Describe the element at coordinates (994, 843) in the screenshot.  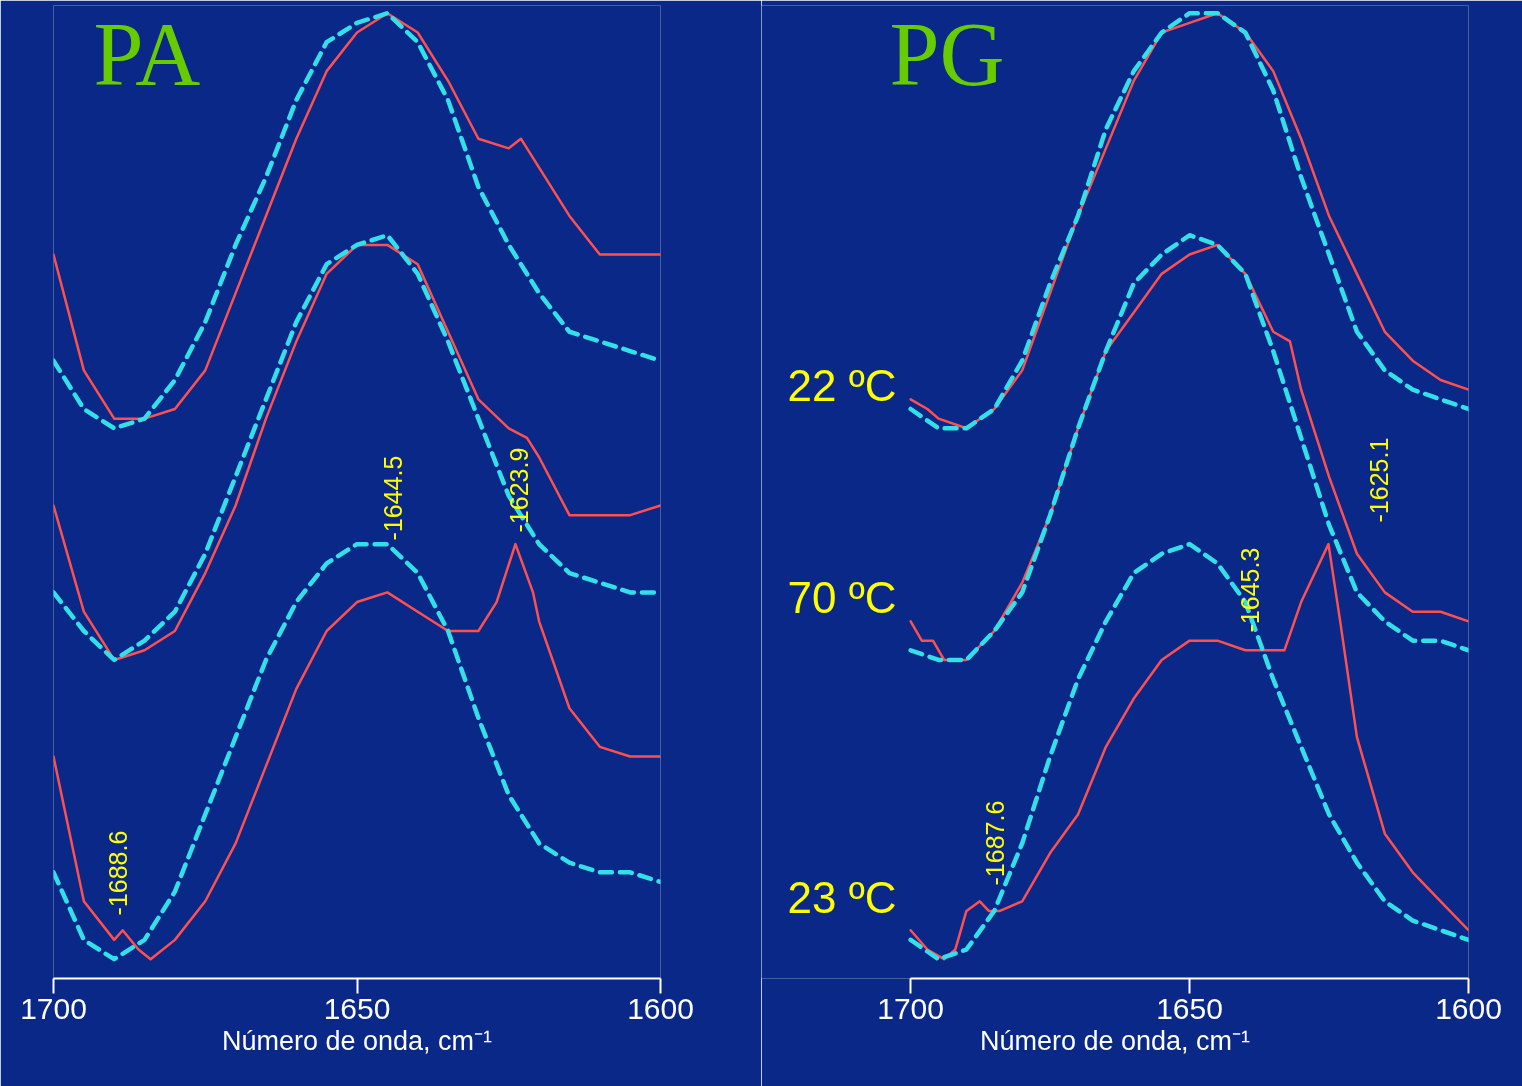
I see `annotation: -1687.6` at that location.